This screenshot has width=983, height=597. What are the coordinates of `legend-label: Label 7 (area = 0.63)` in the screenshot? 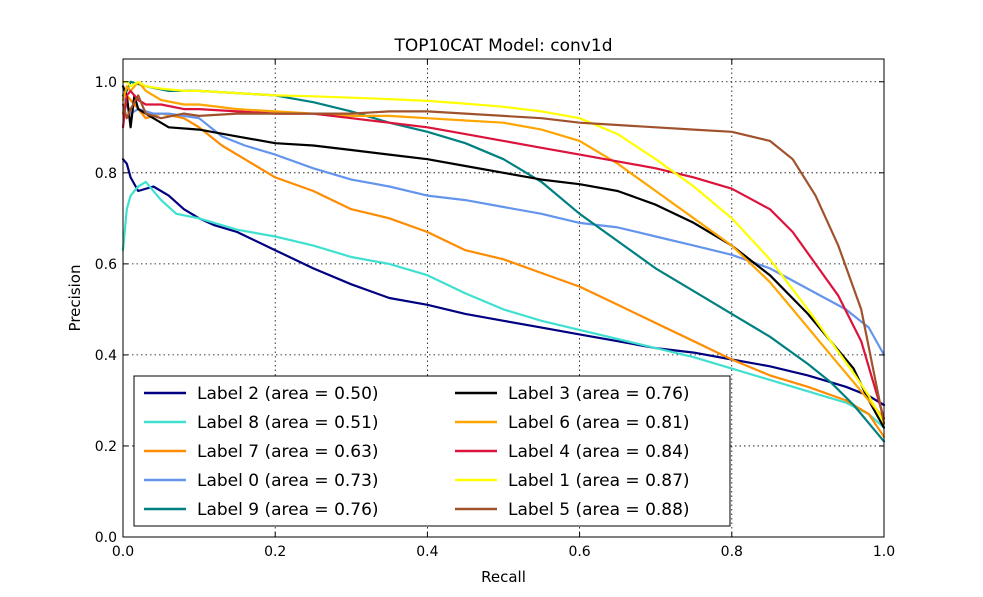 It's located at (288, 452).